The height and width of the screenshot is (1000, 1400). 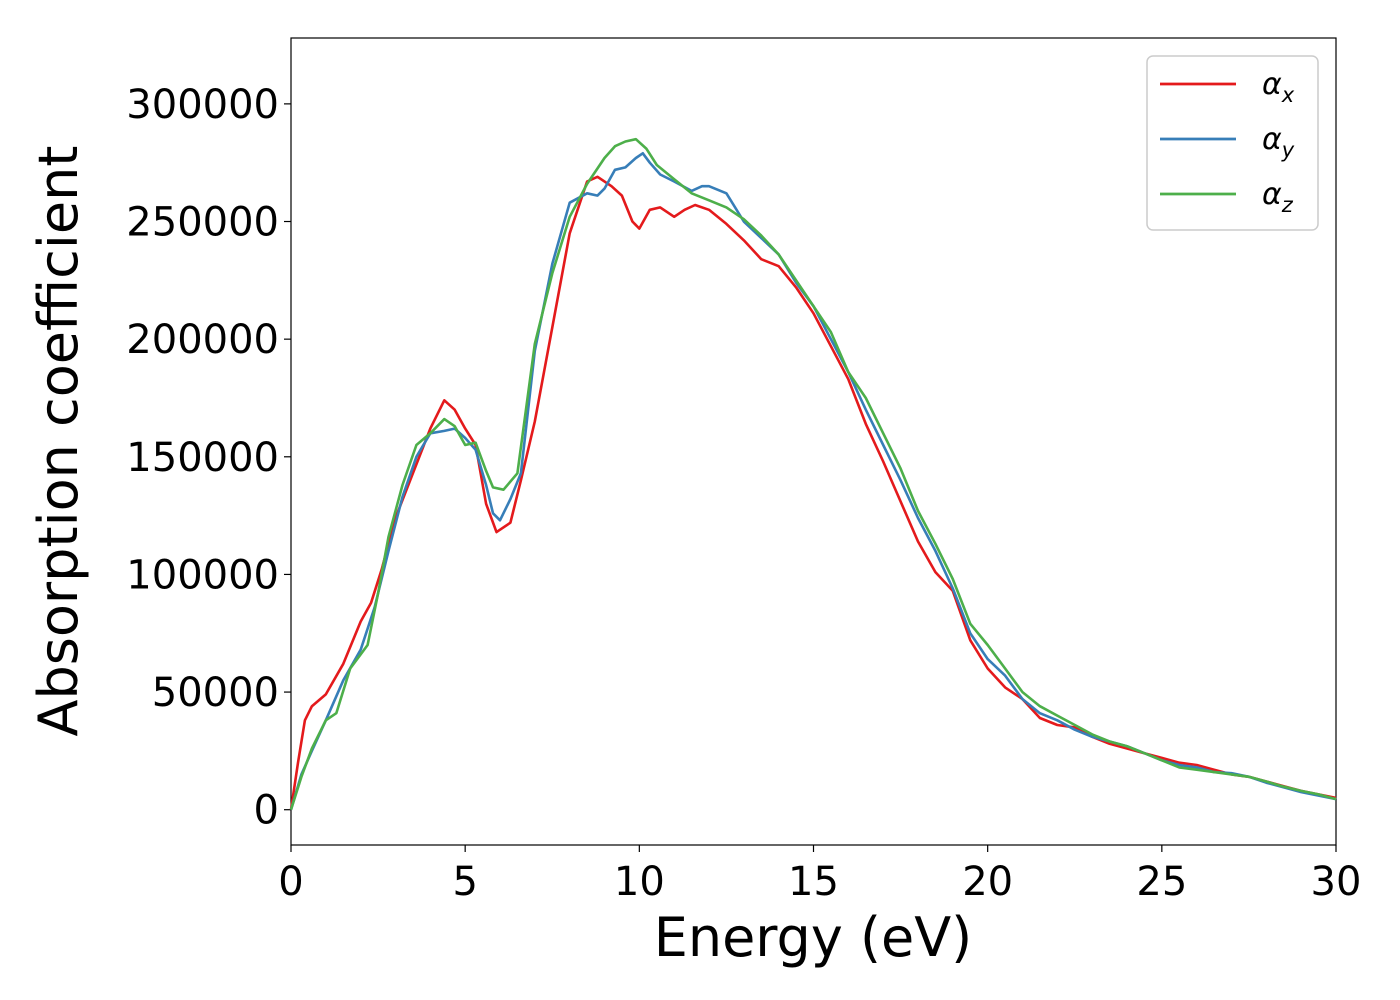 I want to click on legend-label-subscript: x, so click(x=1288, y=95).